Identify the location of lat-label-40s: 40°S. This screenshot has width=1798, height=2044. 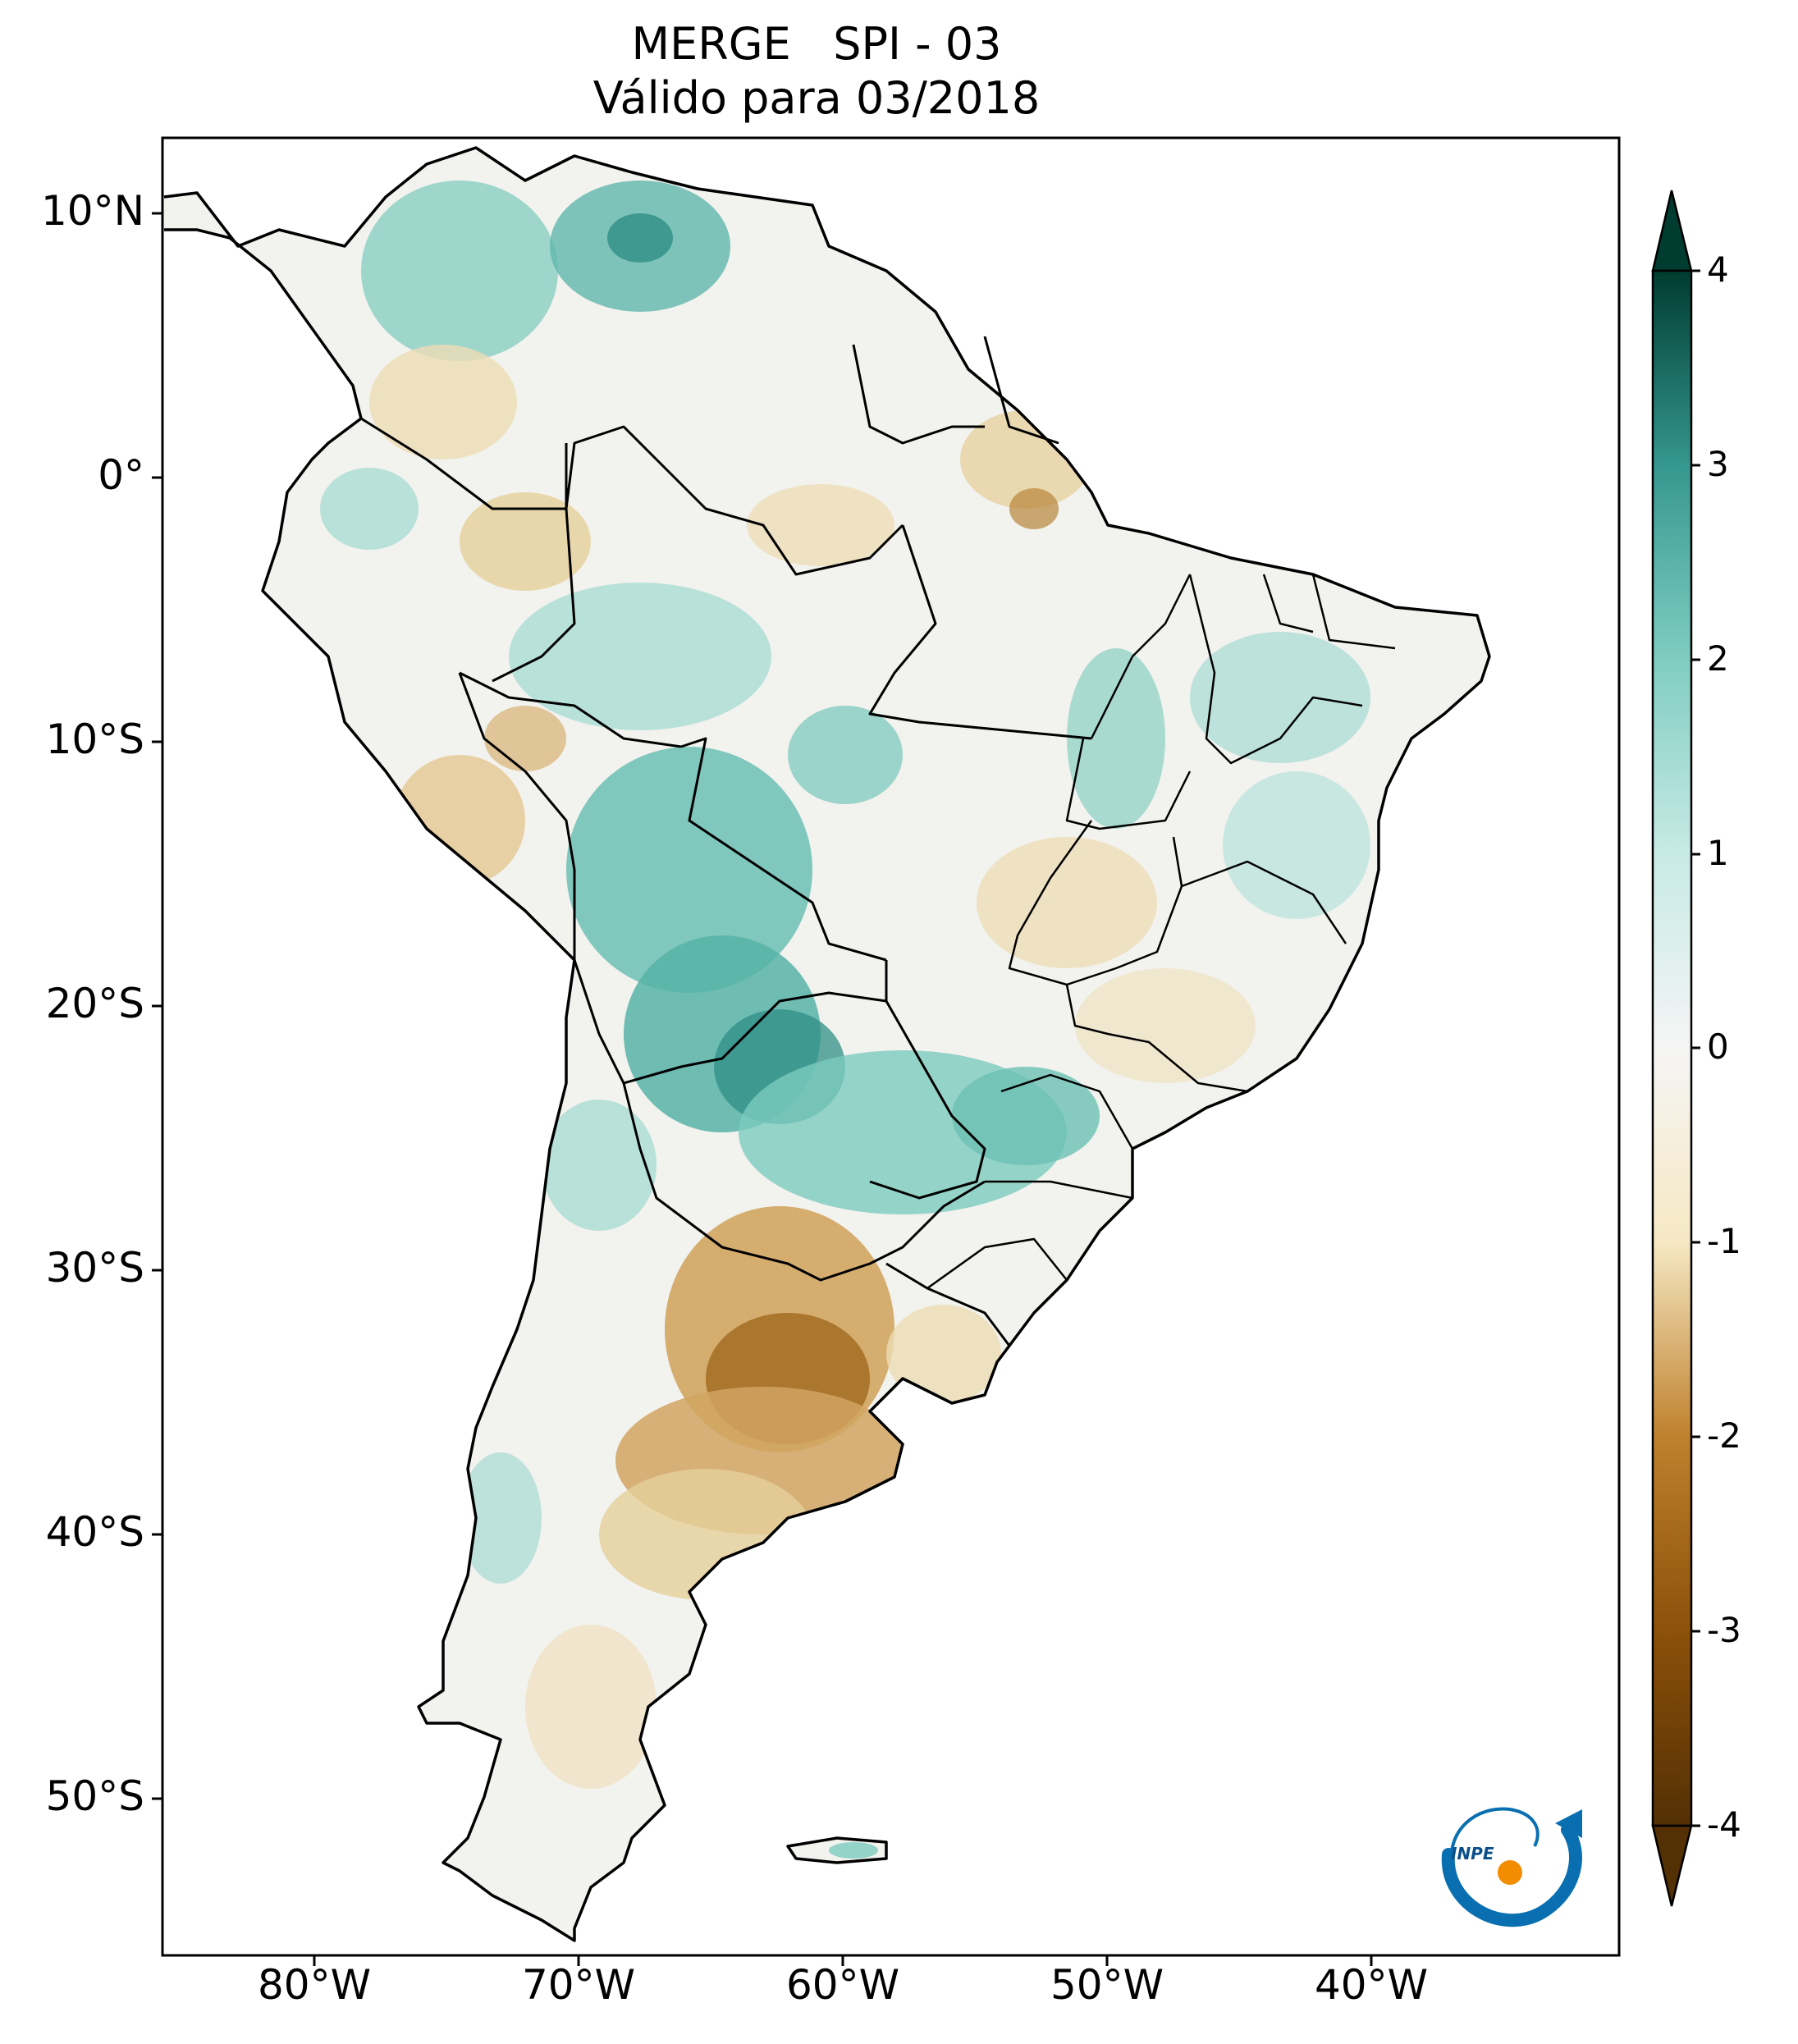
(94, 1532).